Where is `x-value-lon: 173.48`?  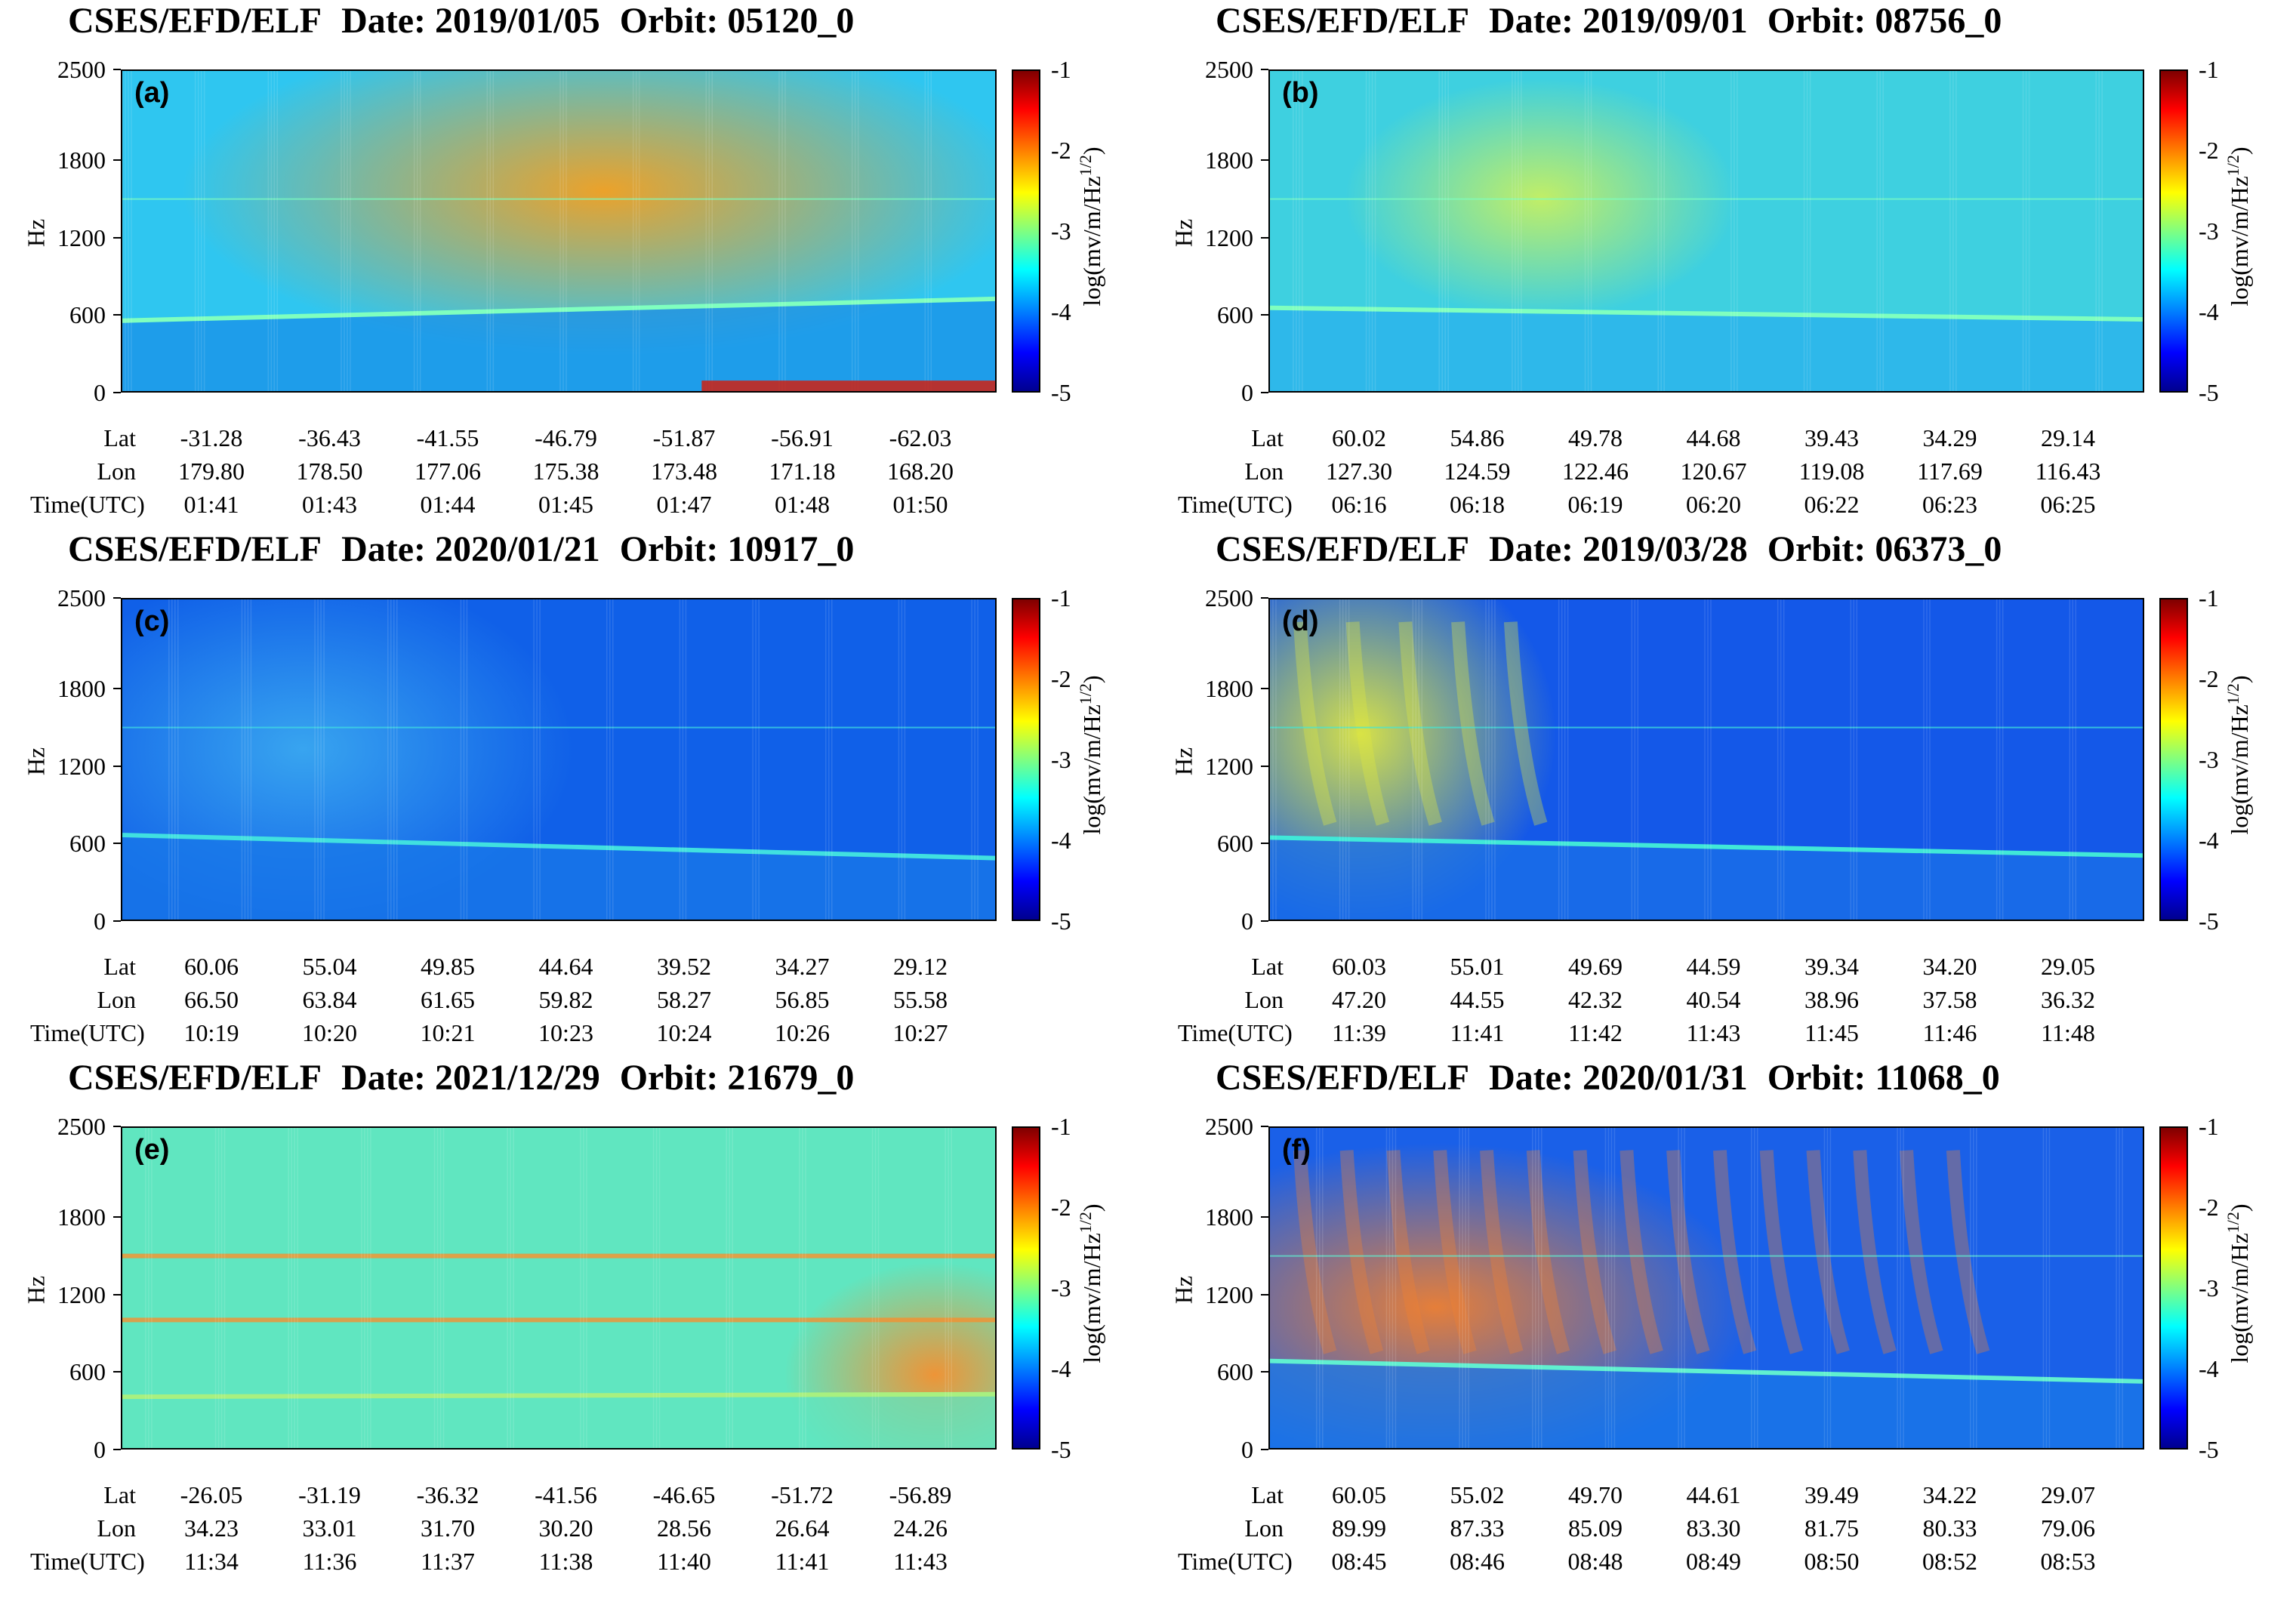
x-value-lon: 173.48 is located at coordinates (684, 471).